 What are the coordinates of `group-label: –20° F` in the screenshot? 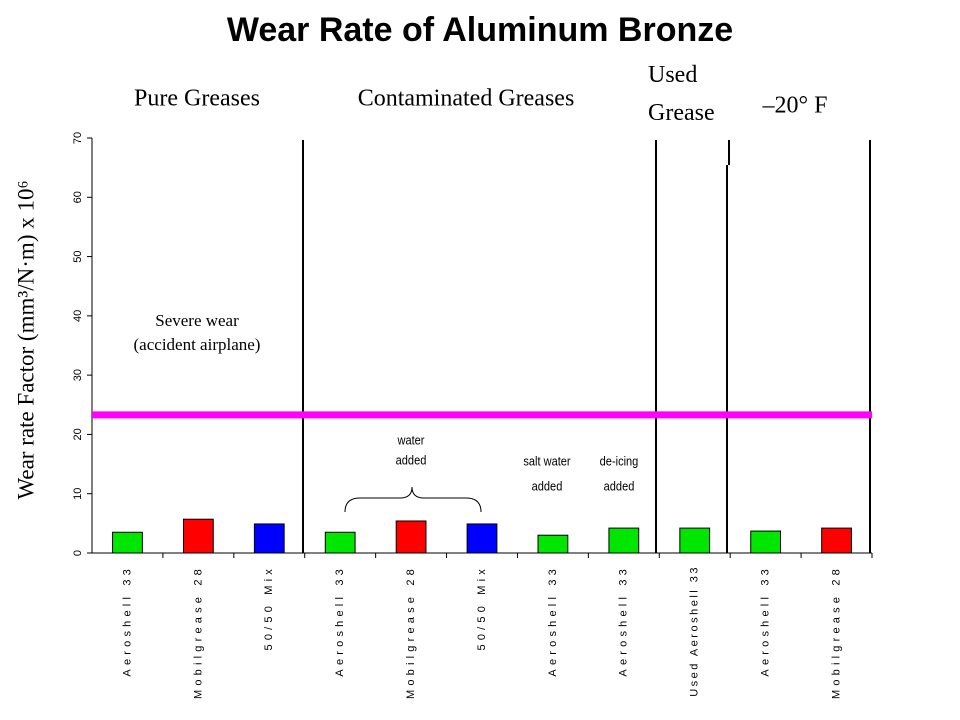 It's located at (795, 106).